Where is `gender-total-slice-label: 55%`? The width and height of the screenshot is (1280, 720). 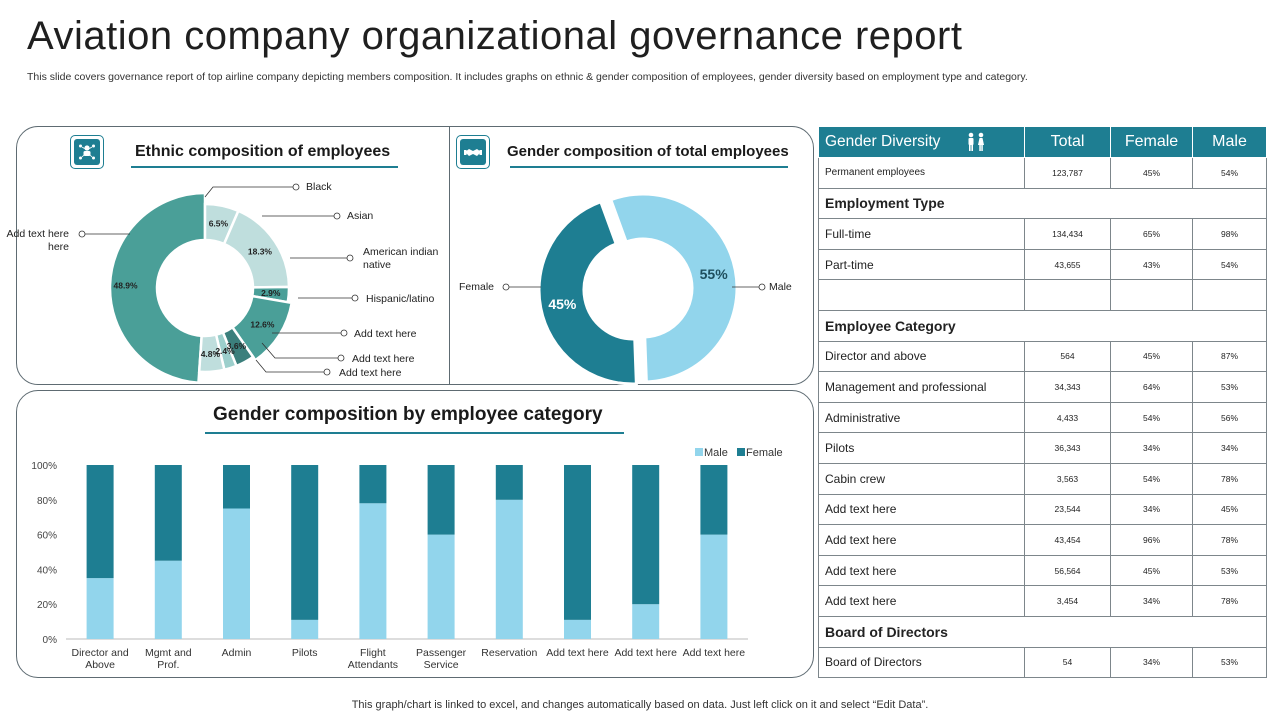 gender-total-slice-label: 55% is located at coordinates (714, 274).